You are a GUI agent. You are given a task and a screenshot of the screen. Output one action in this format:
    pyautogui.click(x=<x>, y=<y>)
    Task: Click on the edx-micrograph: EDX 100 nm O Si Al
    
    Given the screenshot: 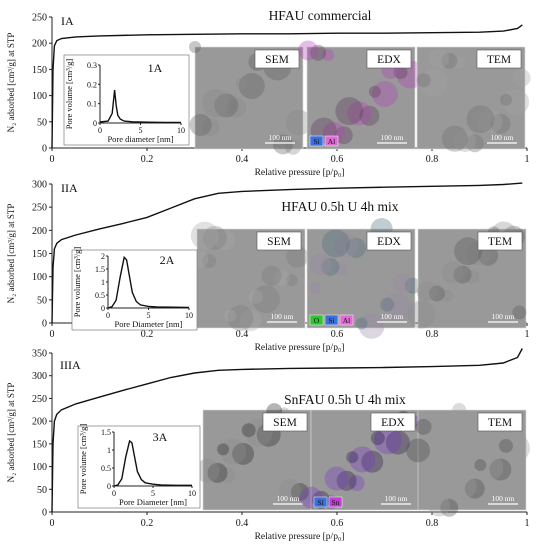 What is the action you would take?
    pyautogui.click(x=363, y=278)
    